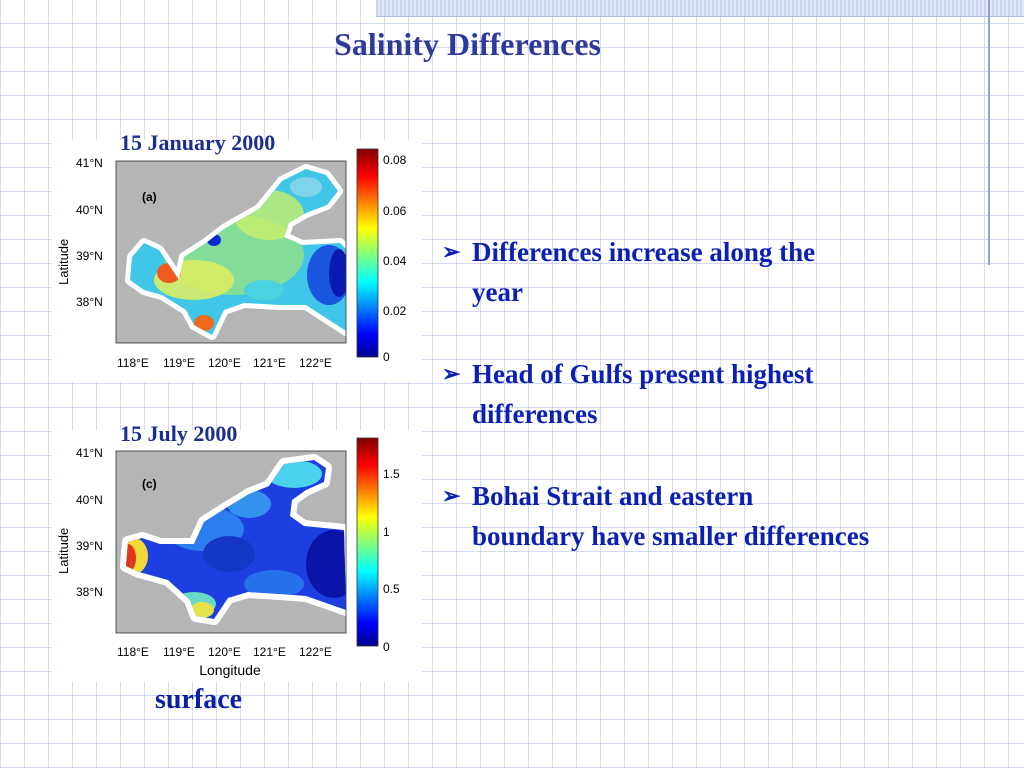  What do you see at coordinates (149, 197) in the screenshot?
I see `panel-a-label: (a)` at bounding box center [149, 197].